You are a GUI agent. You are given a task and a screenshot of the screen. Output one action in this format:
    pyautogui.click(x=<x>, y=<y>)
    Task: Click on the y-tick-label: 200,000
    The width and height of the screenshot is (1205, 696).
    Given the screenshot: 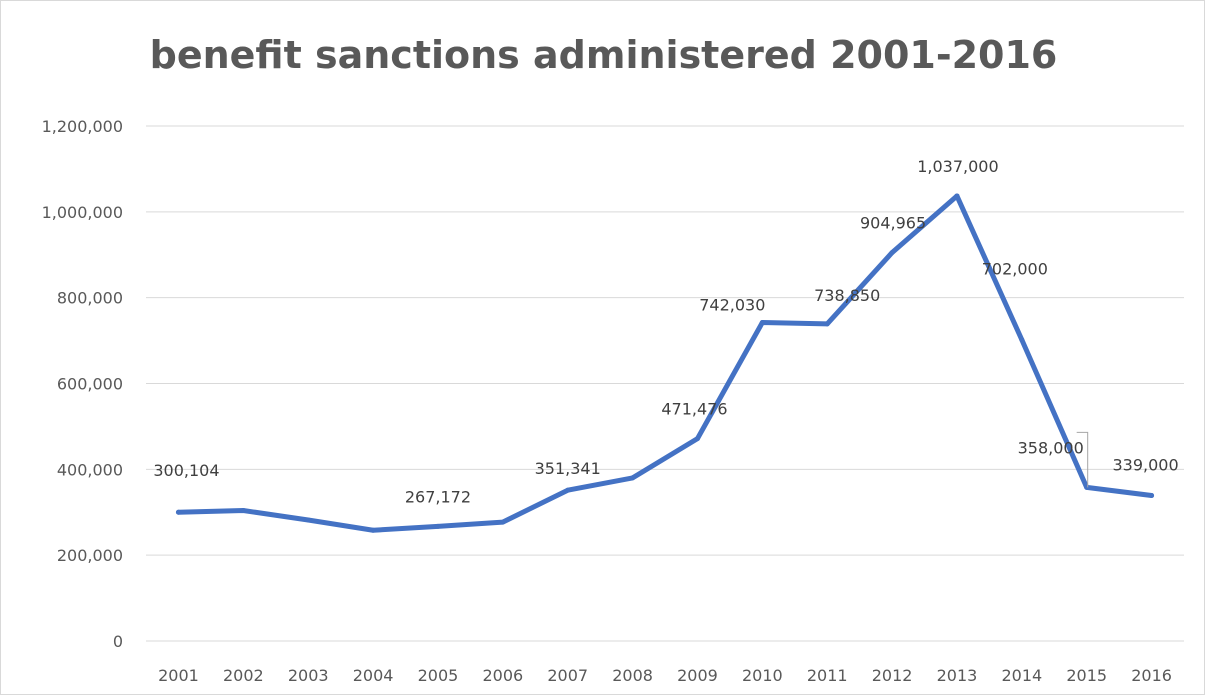 What is the action you would take?
    pyautogui.click(x=90, y=555)
    